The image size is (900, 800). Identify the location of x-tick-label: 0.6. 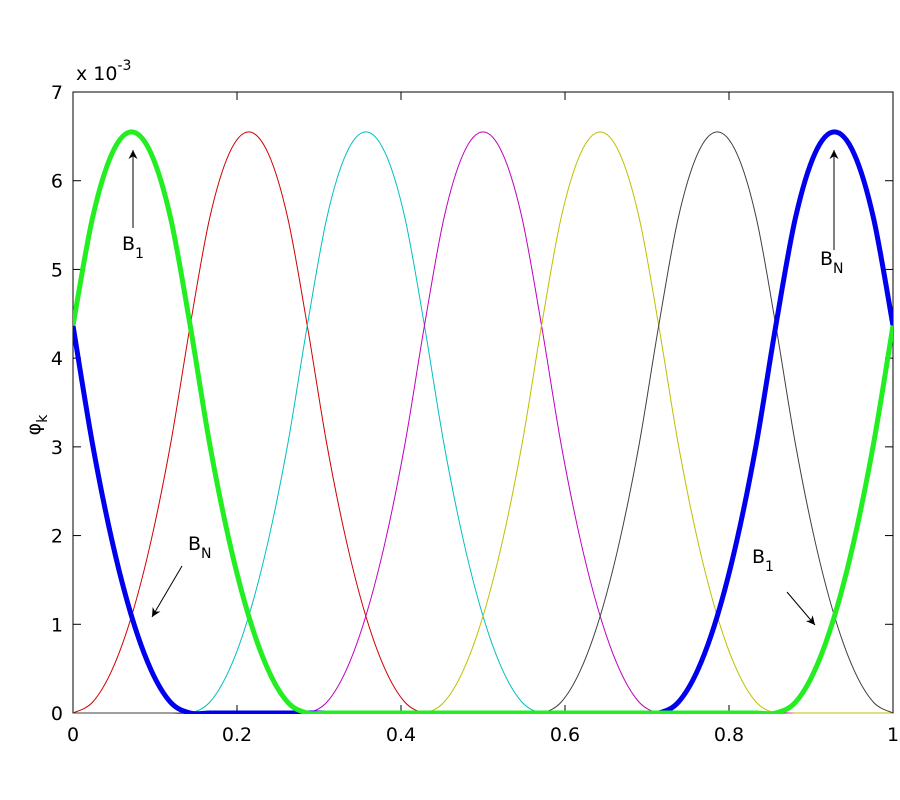
(565, 735).